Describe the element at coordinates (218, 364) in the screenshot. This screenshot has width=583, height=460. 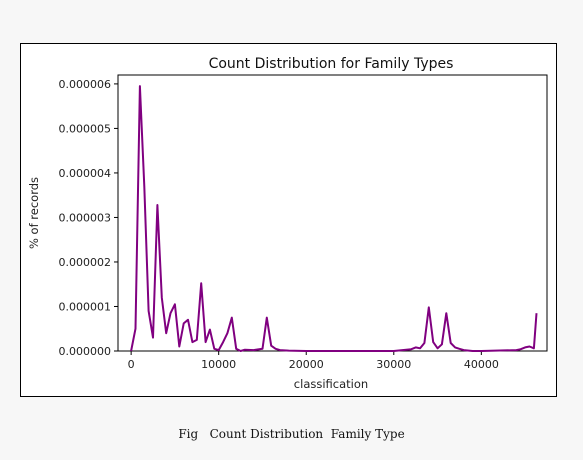
I see `x-tick-label: 10000` at that location.